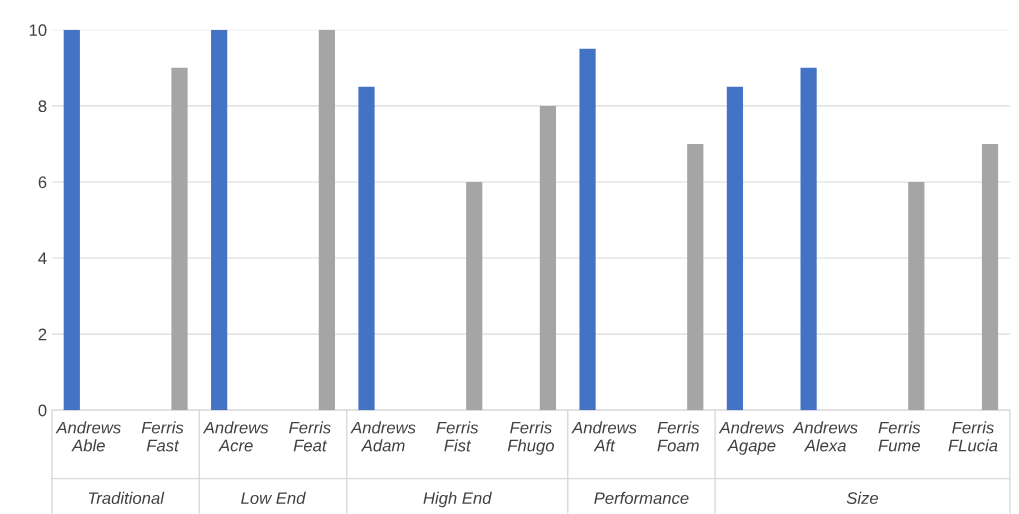 The image size is (1019, 514). What do you see at coordinates (310, 436) in the screenshot?
I see `x-tick-label: Ferris Feat` at bounding box center [310, 436].